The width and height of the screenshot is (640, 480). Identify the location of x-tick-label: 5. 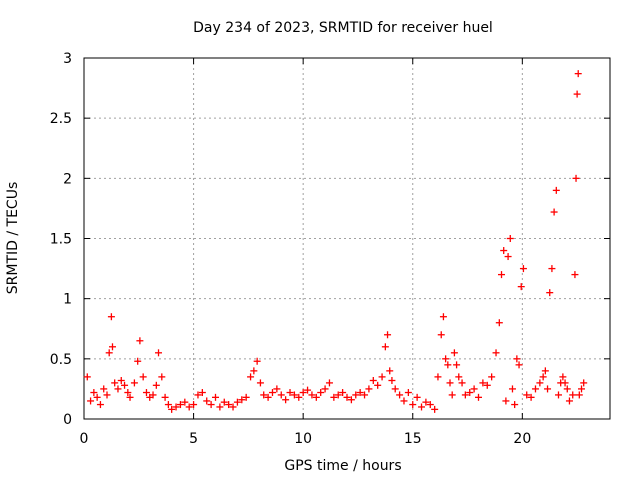
(193, 439).